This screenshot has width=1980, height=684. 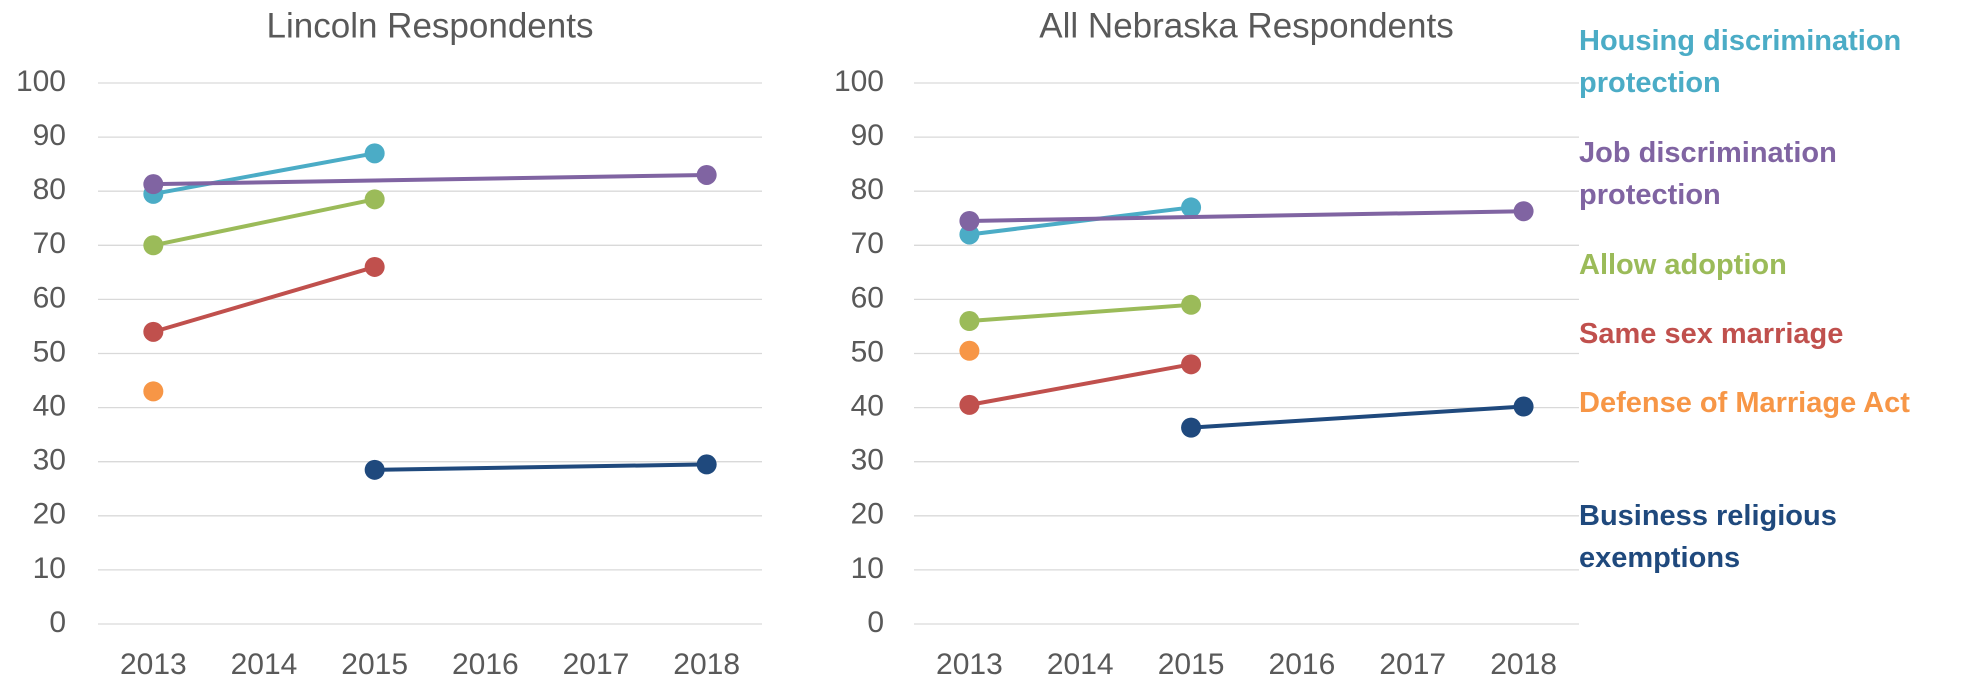 What do you see at coordinates (430, 25) in the screenshot?
I see `chart-title: Lincoln Respondents` at bounding box center [430, 25].